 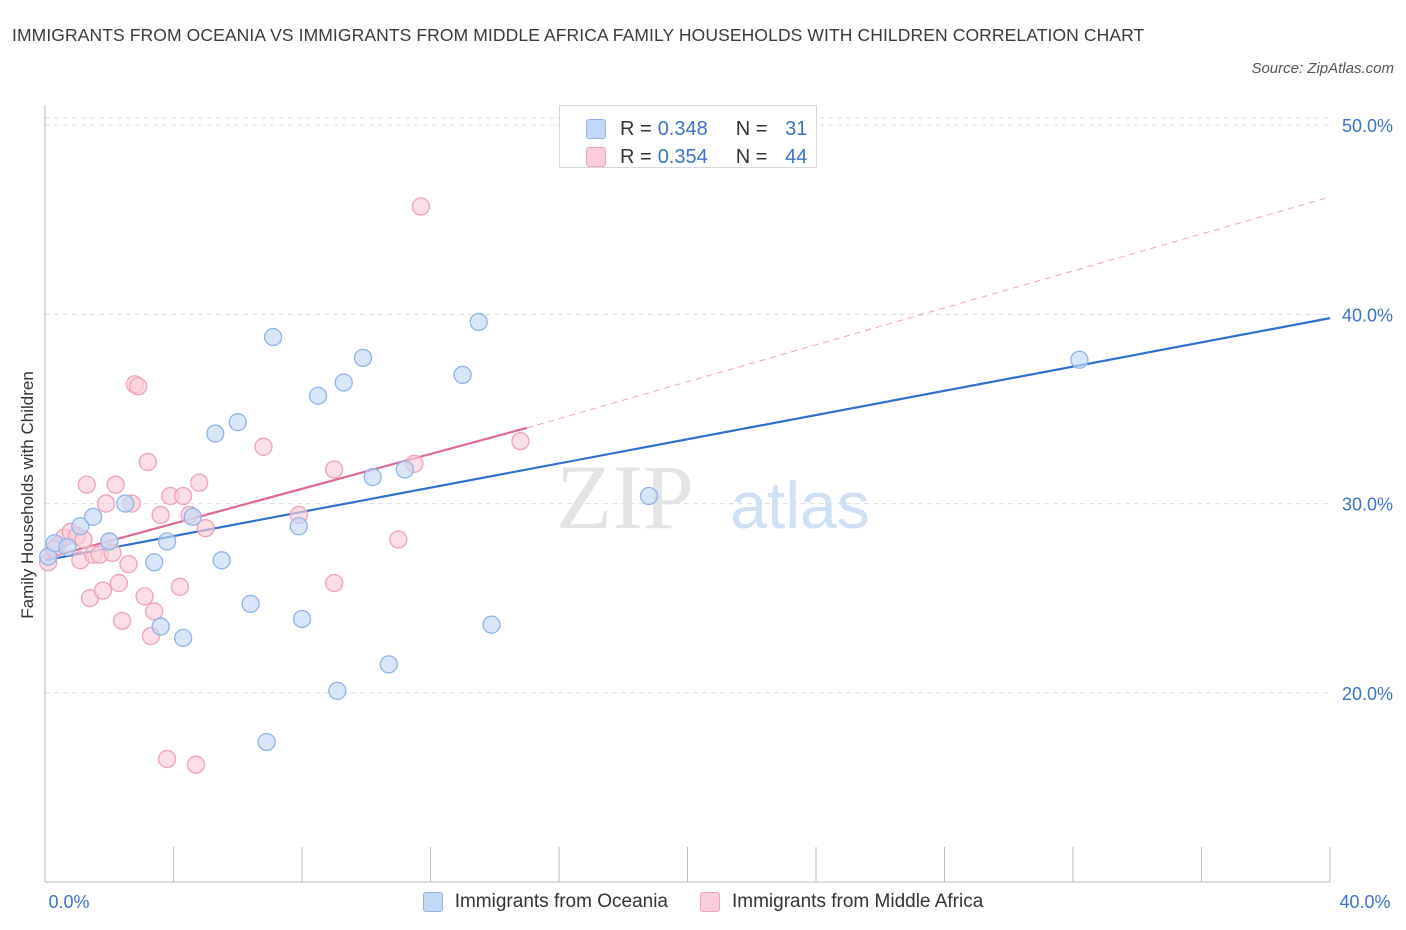 I want to click on watermark-atlas: atlas, so click(x=799, y=505).